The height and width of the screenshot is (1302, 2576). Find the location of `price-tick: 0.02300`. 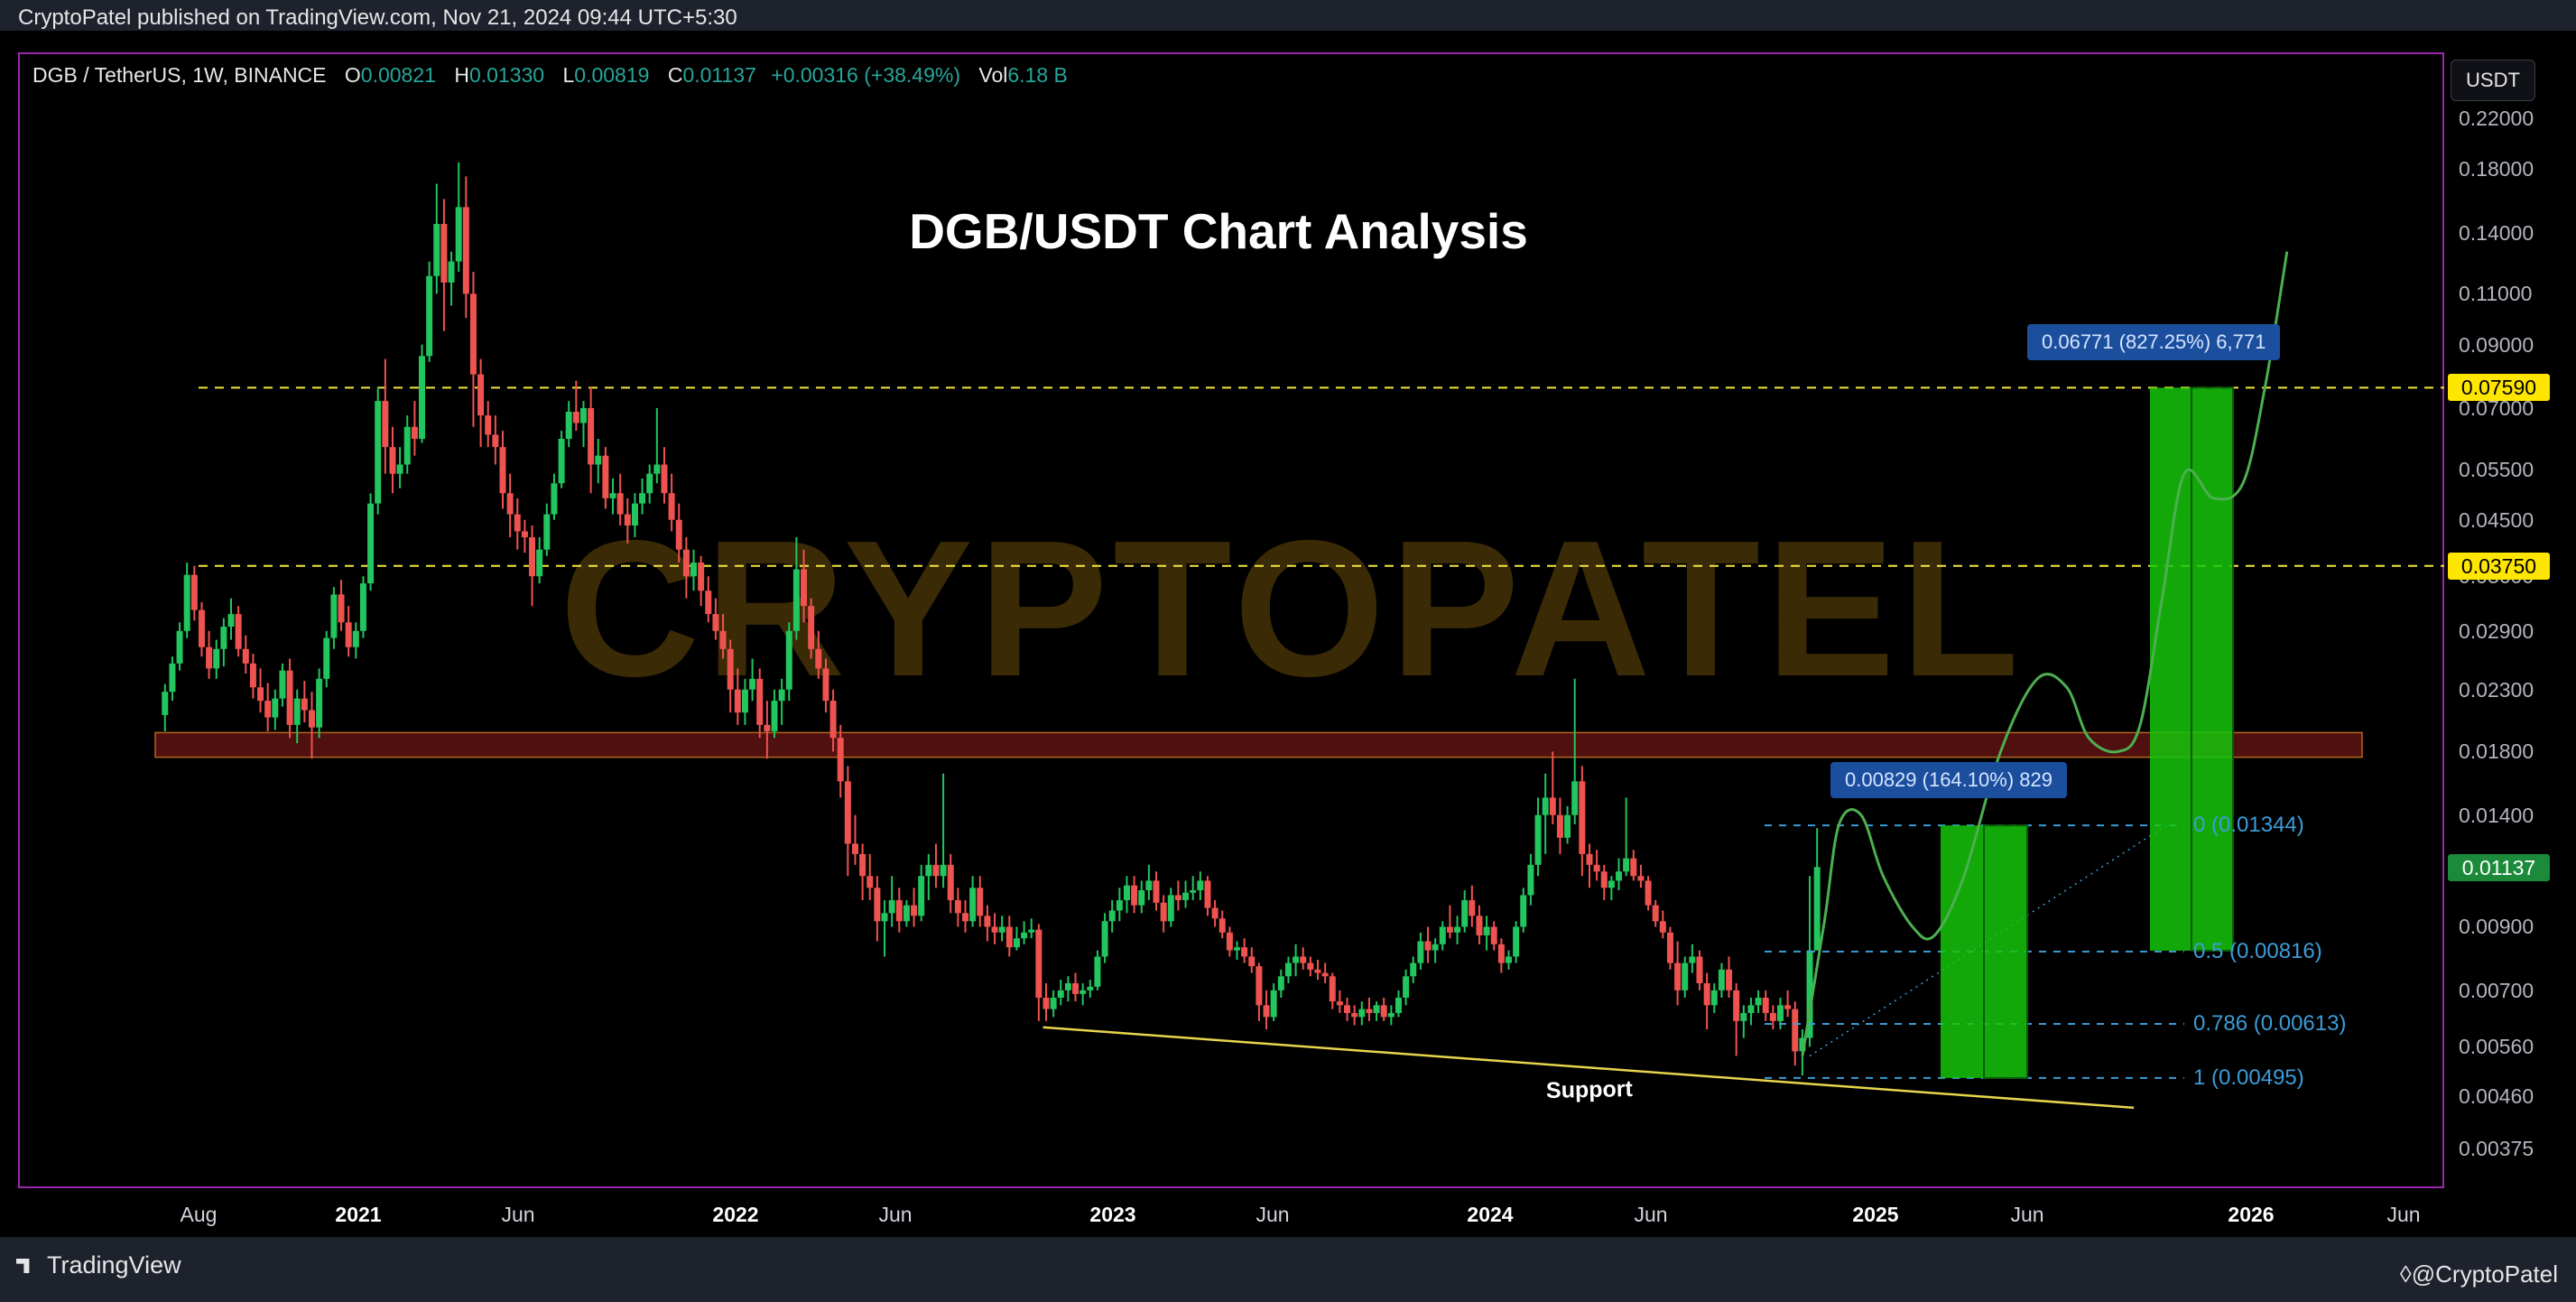

price-tick: 0.02300 is located at coordinates (2496, 689).